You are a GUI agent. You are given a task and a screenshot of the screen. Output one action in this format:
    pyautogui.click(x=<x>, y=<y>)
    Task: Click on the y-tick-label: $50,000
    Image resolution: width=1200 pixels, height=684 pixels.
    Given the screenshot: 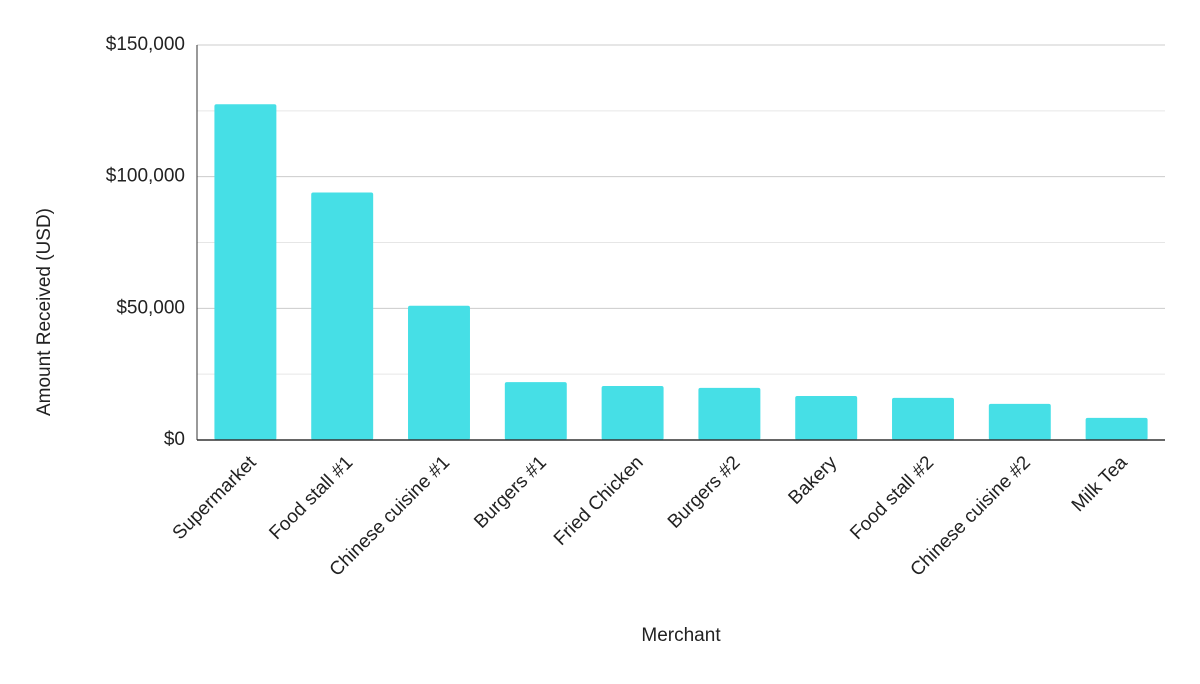 What is the action you would take?
    pyautogui.click(x=150, y=307)
    